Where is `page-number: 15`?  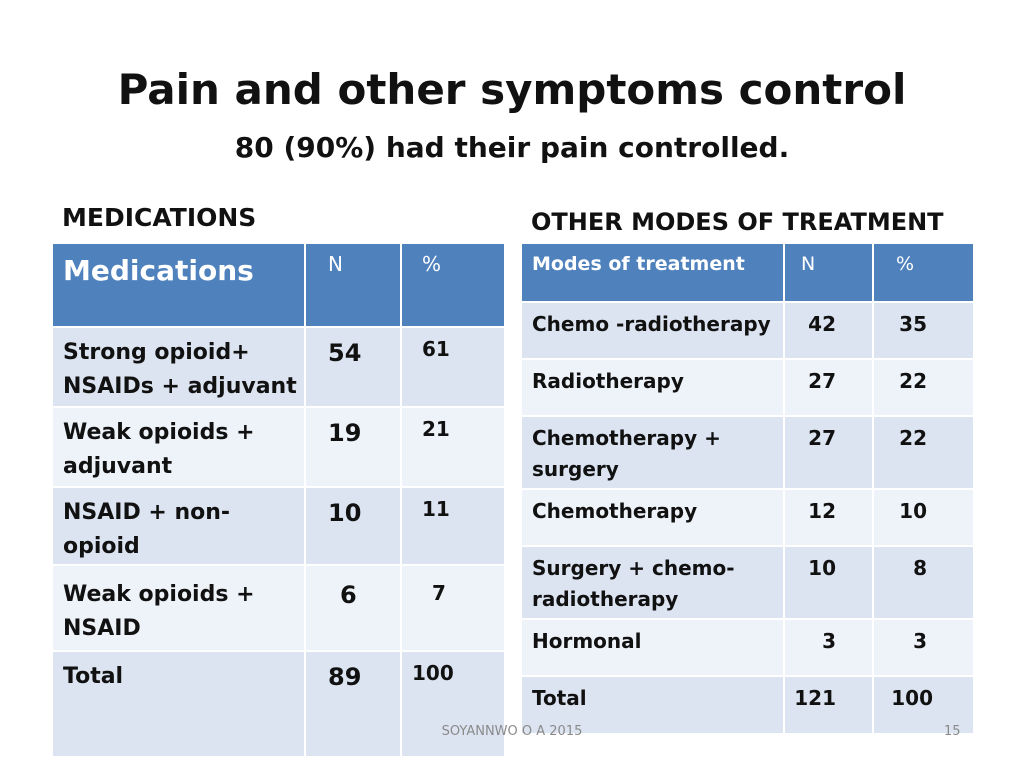 page-number: 15 is located at coordinates (952, 731).